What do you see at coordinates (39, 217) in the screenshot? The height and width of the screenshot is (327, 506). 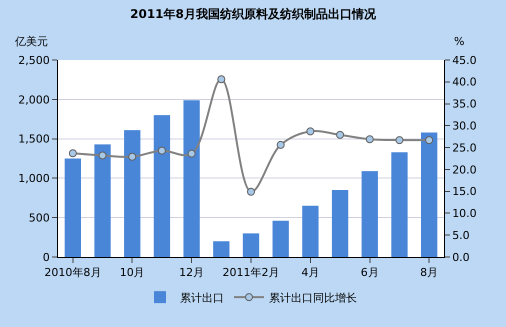 I see `y-tick-label: 500` at bounding box center [39, 217].